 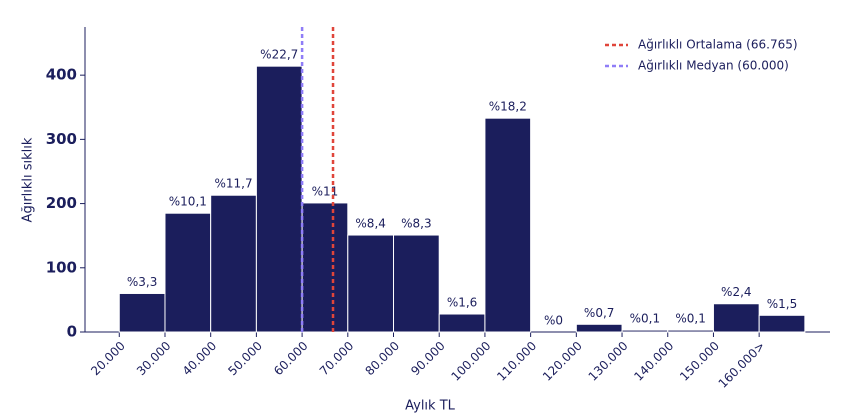 What do you see at coordinates (736, 292) in the screenshot?
I see `bar-label: %2,4` at bounding box center [736, 292].